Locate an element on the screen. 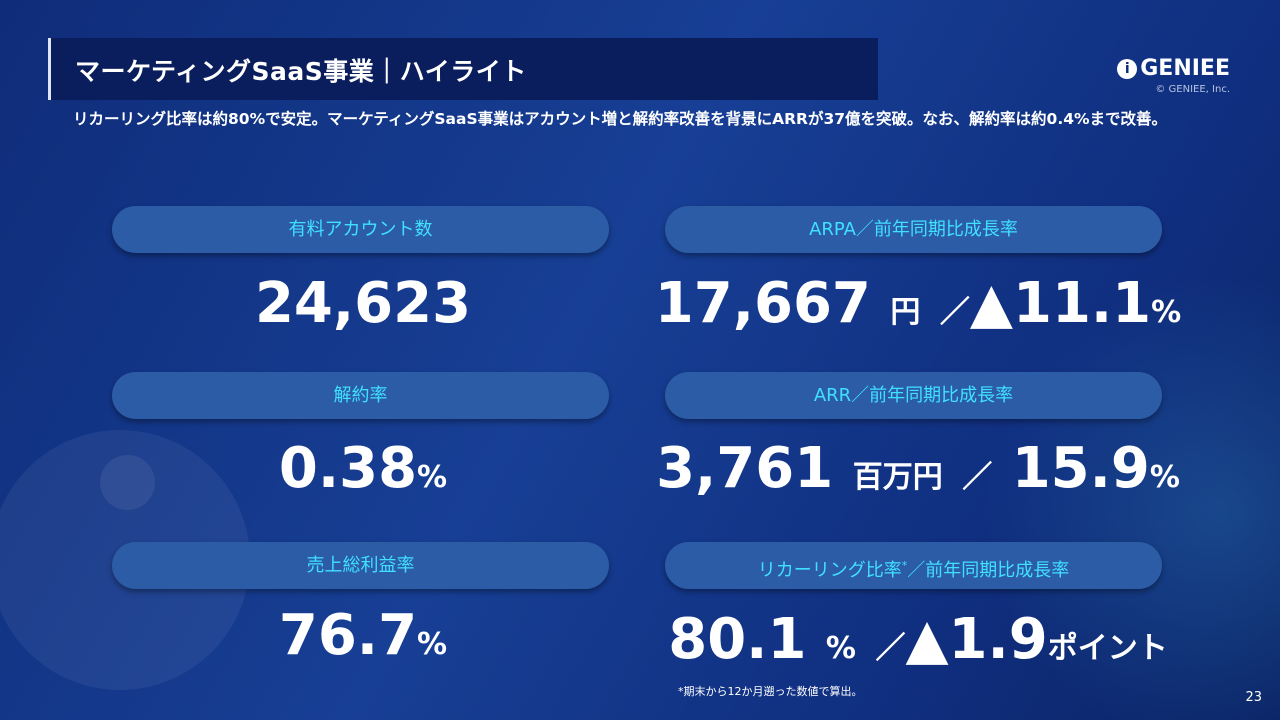 Image resolution: width=1280 pixels, height=720 pixels. kpi-label-arr: ARR／前年同期比成長率 is located at coordinates (913, 395).